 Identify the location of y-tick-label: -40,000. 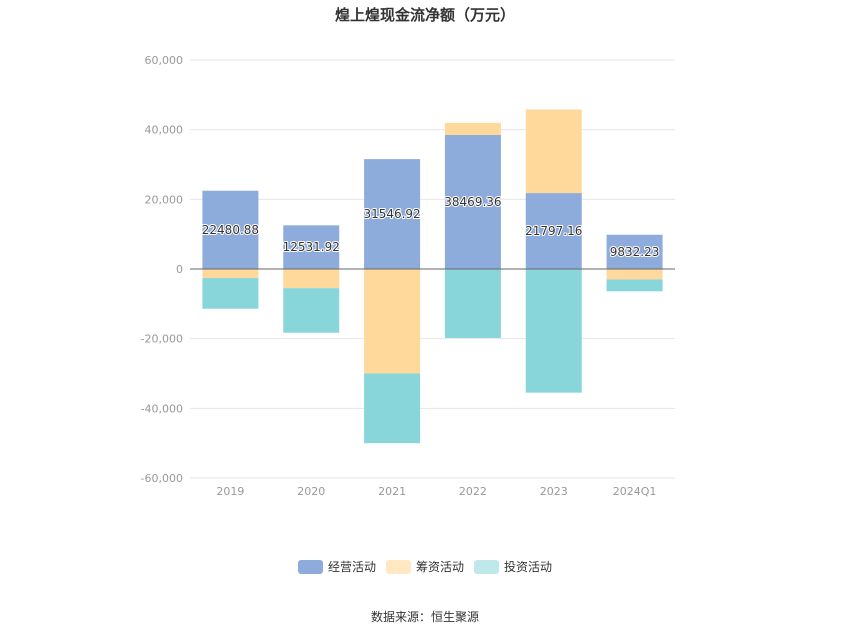
(162, 408).